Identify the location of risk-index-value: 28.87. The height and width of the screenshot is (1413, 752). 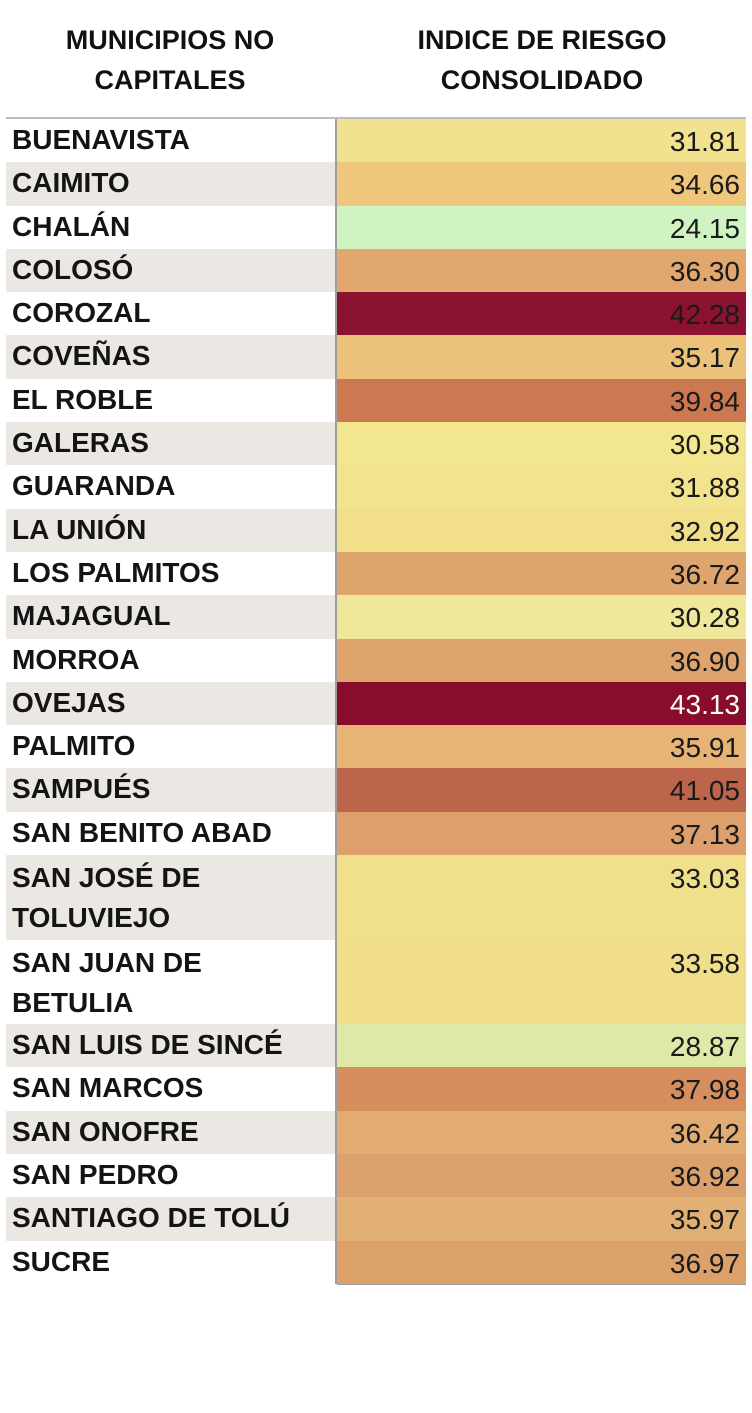
(541, 1046).